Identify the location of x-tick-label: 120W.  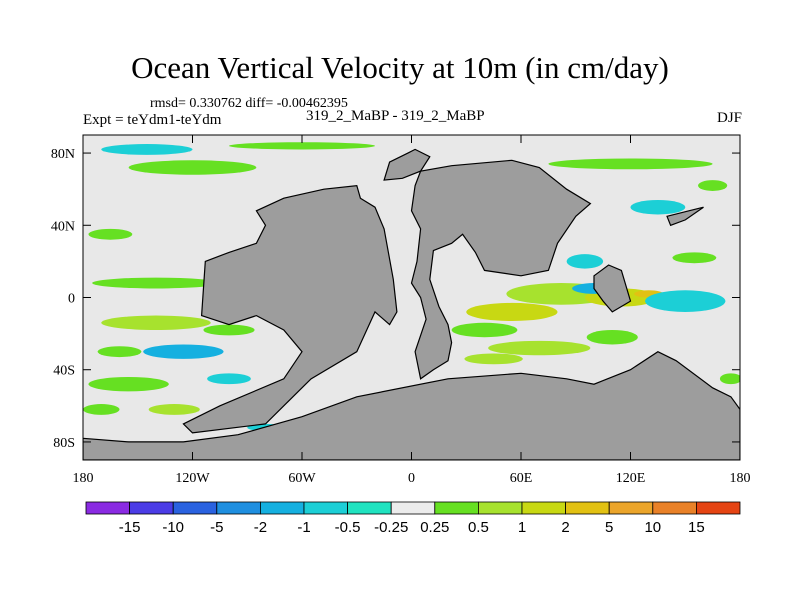
(192, 478).